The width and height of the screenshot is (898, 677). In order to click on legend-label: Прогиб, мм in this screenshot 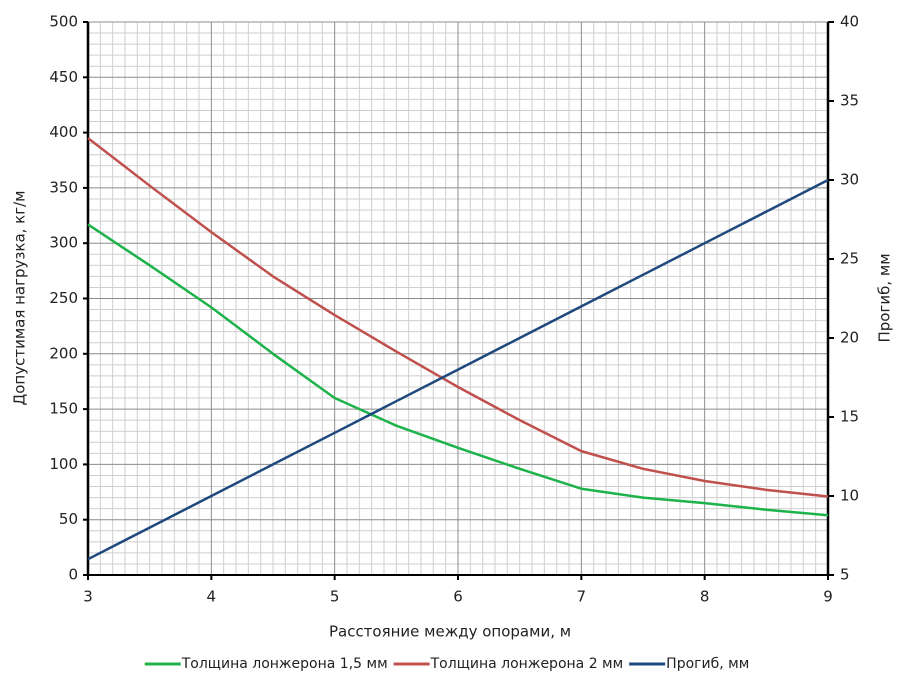, I will do `click(707, 664)`.